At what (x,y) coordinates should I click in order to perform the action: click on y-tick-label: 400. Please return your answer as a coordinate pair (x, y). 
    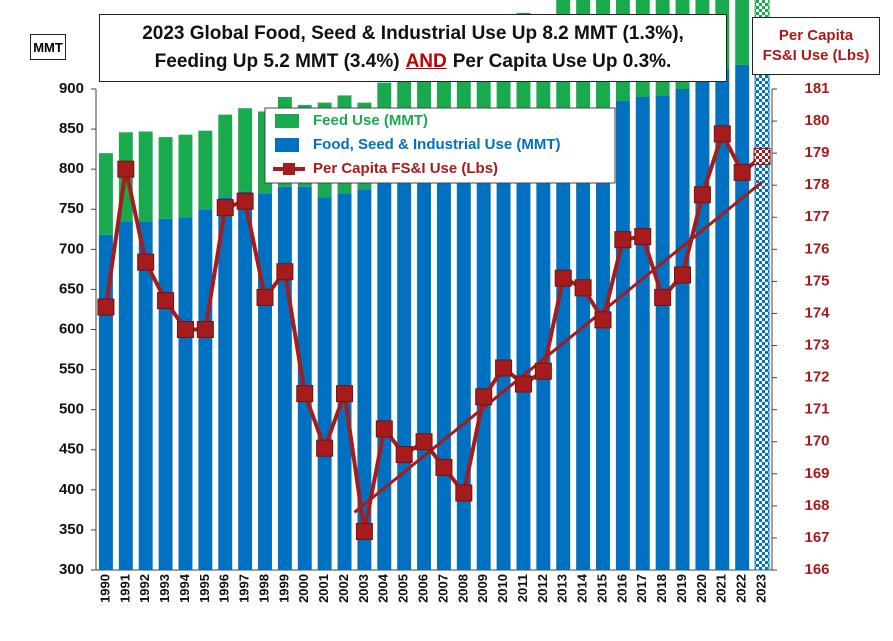
    Looking at the image, I should click on (71, 489).